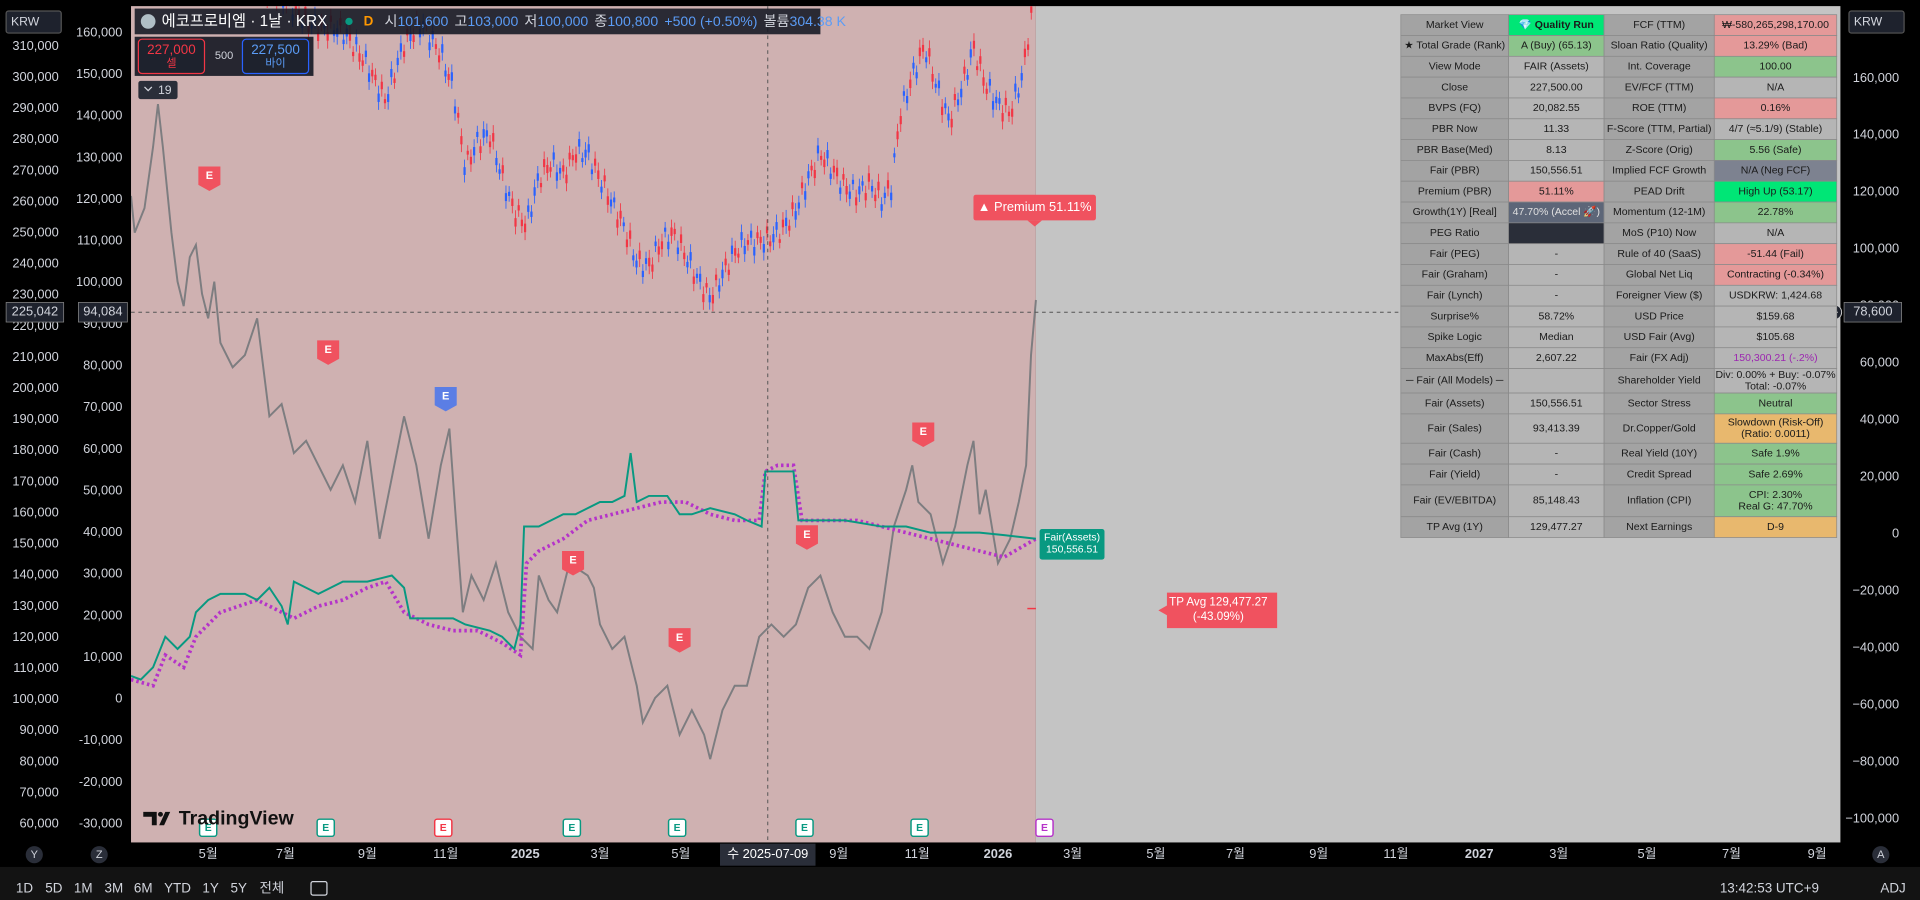  I want to click on table-value: $159.68, so click(1776, 316).